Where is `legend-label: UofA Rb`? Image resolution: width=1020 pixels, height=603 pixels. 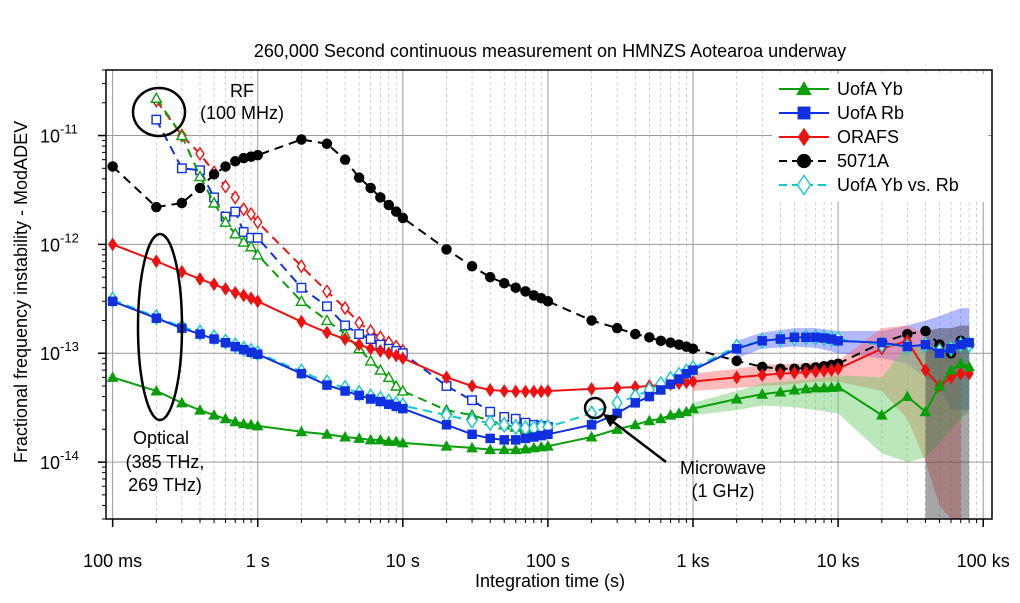
legend-label: UofA Rb is located at coordinates (870, 113).